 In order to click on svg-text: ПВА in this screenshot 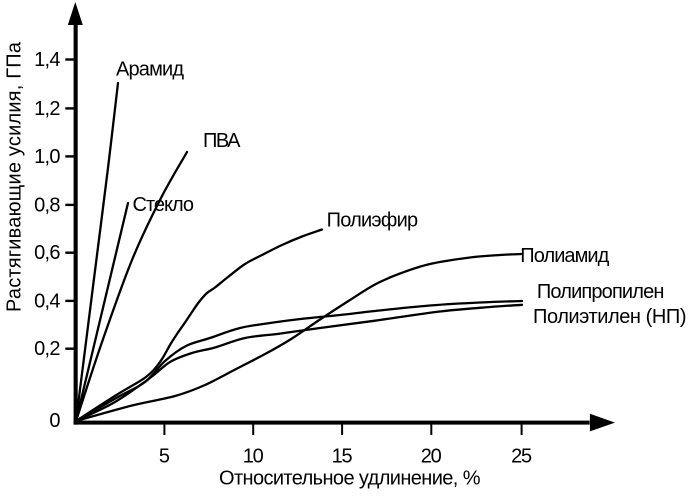, I will do `click(222, 141)`.